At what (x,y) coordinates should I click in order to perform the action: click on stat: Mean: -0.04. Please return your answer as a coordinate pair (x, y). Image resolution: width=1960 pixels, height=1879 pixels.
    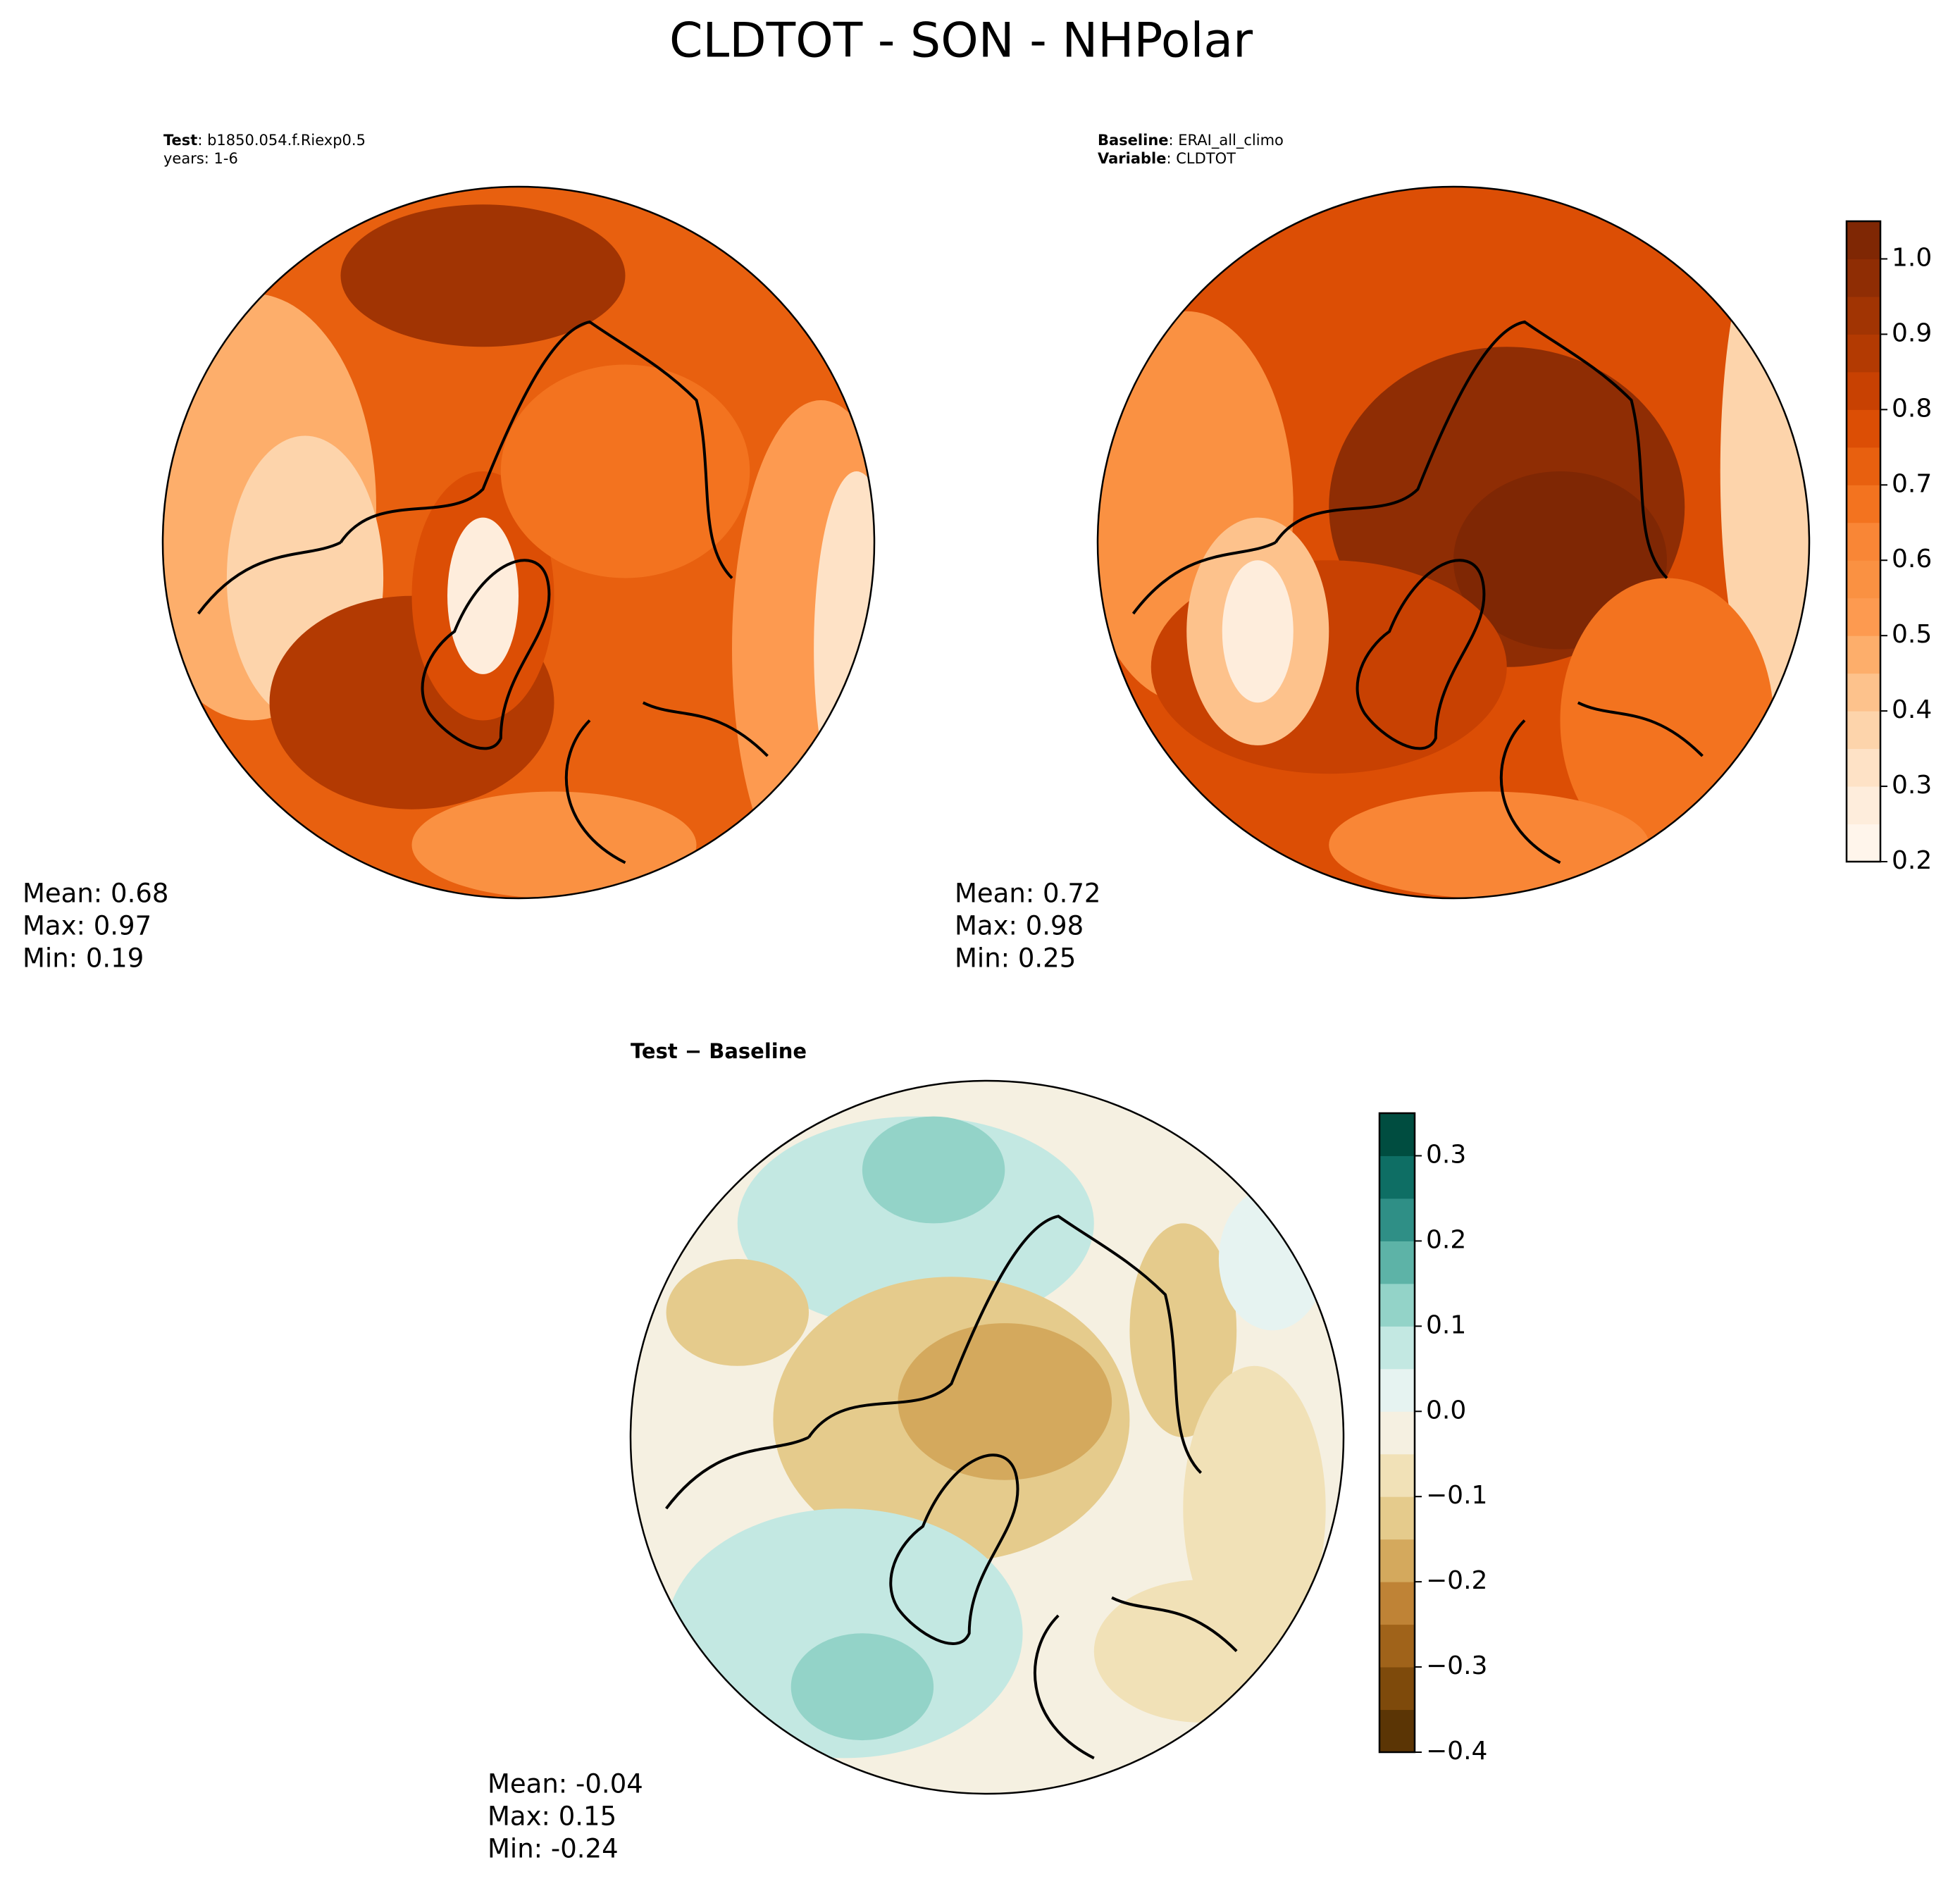
    Looking at the image, I should click on (566, 1784).